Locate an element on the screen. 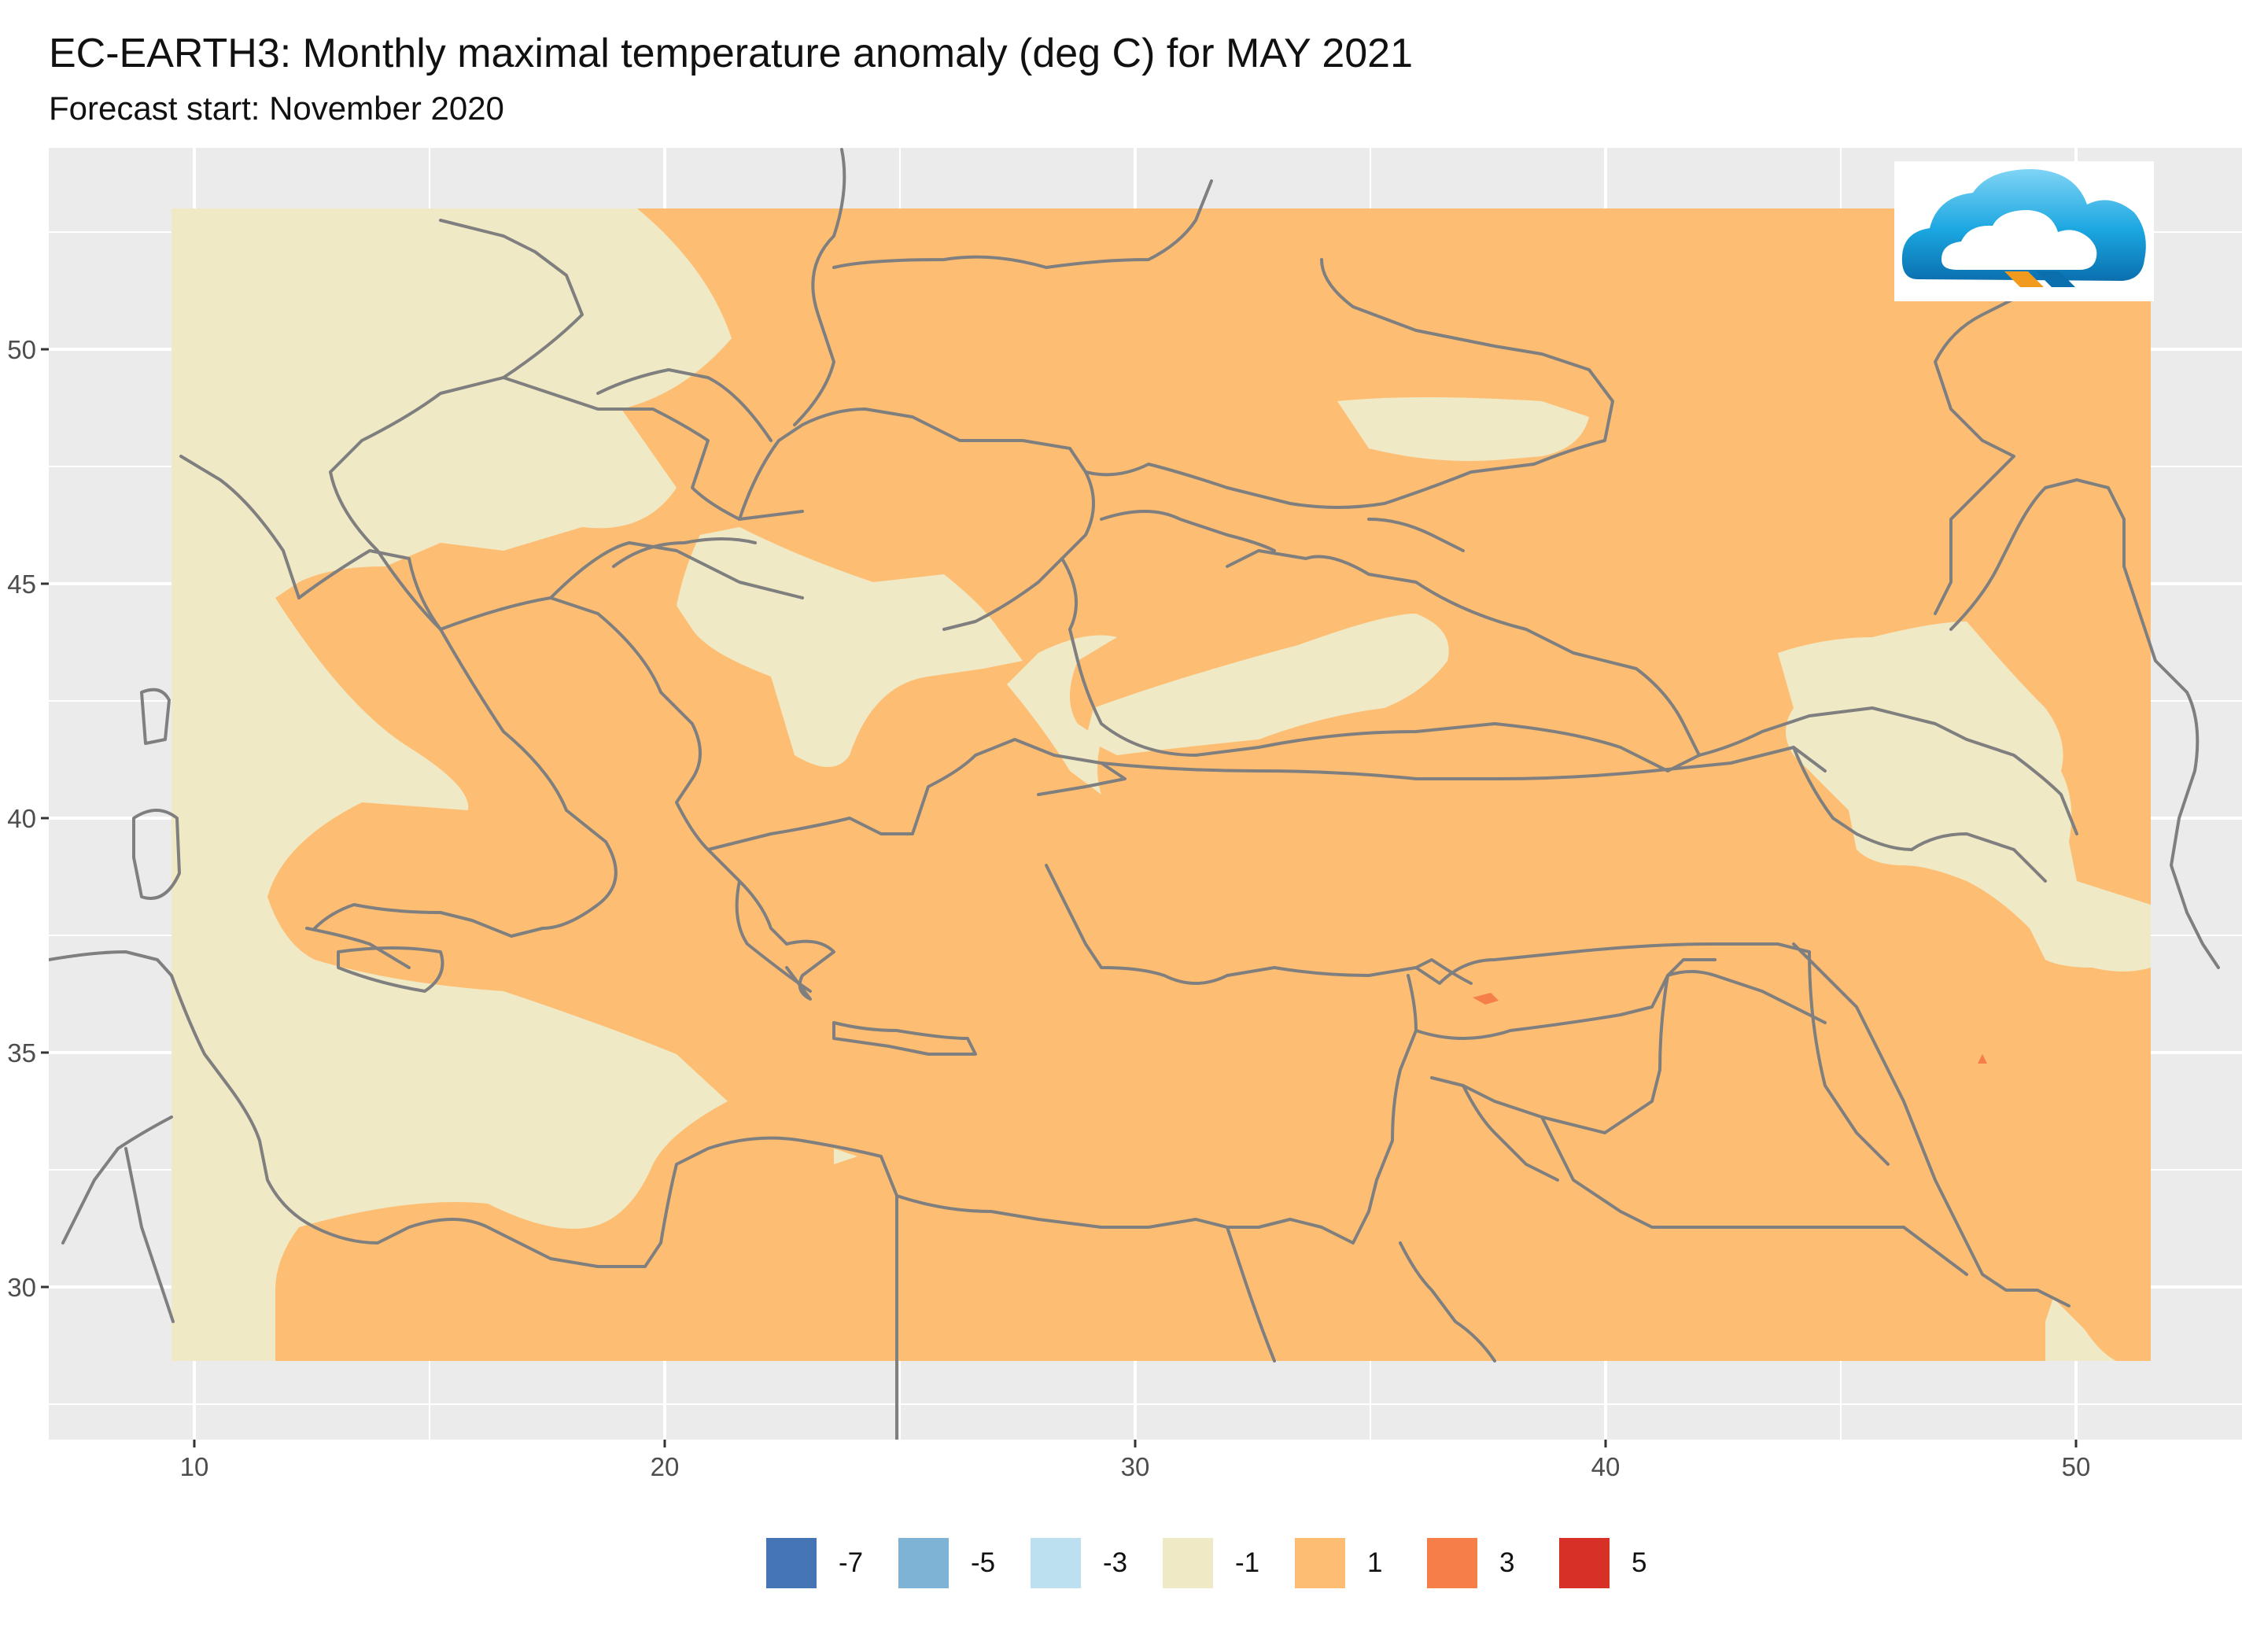 This screenshot has height=1652, width=2242. legend-label: -7 is located at coordinates (851, 1562).